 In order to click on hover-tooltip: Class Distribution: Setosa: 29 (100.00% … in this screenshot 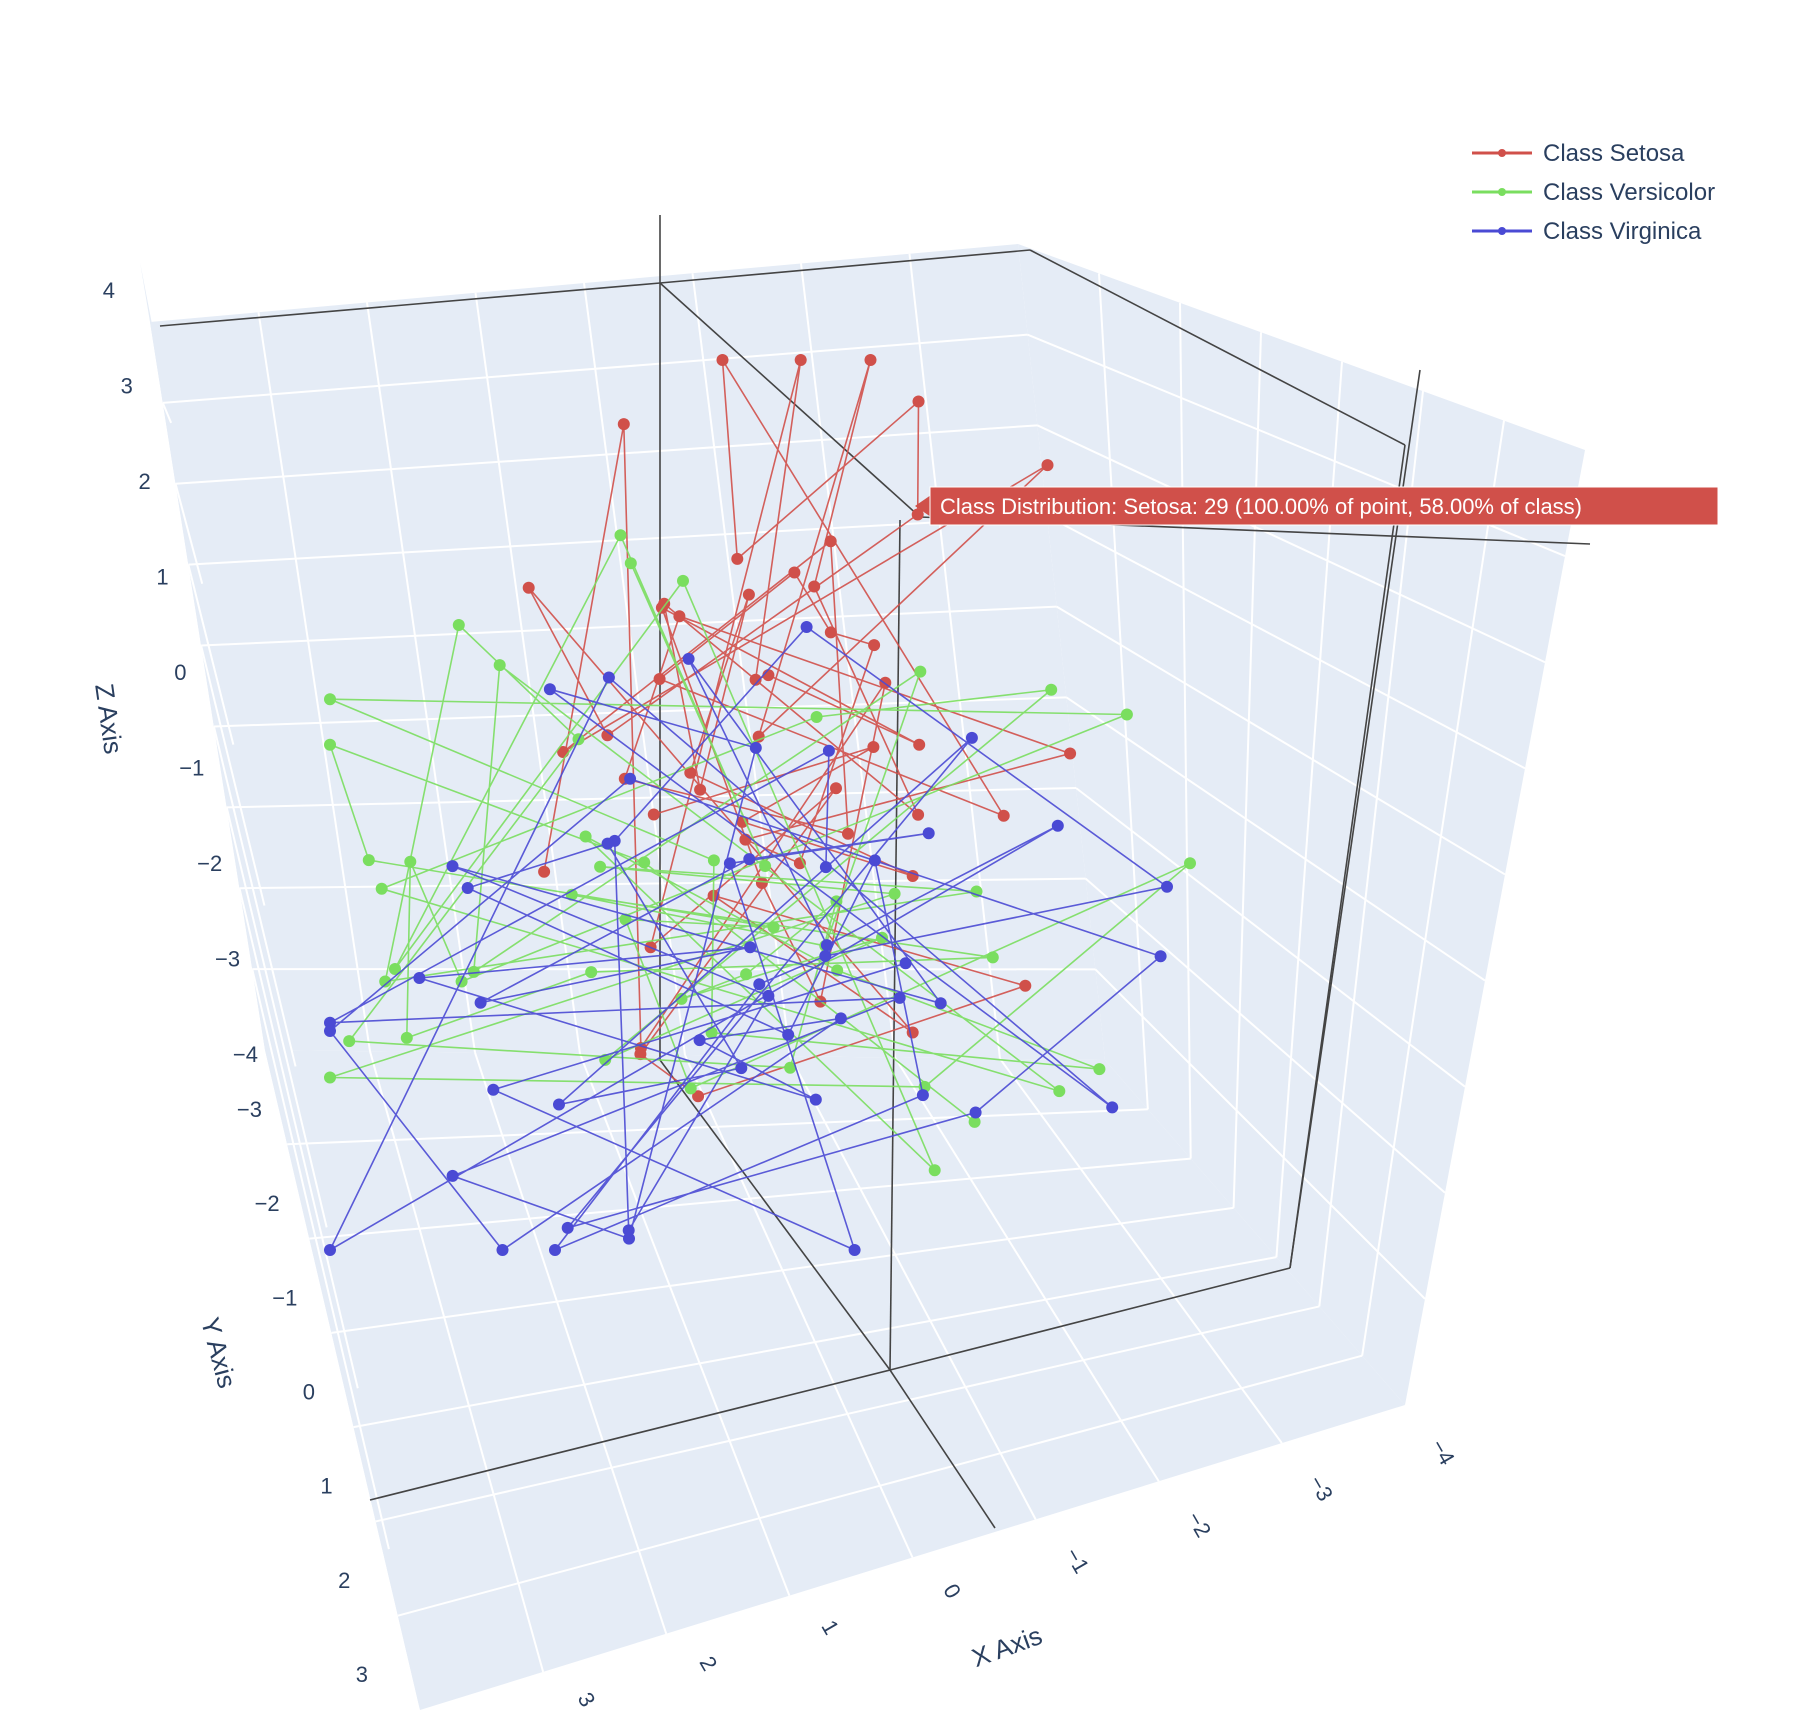, I will do `click(1316, 506)`.